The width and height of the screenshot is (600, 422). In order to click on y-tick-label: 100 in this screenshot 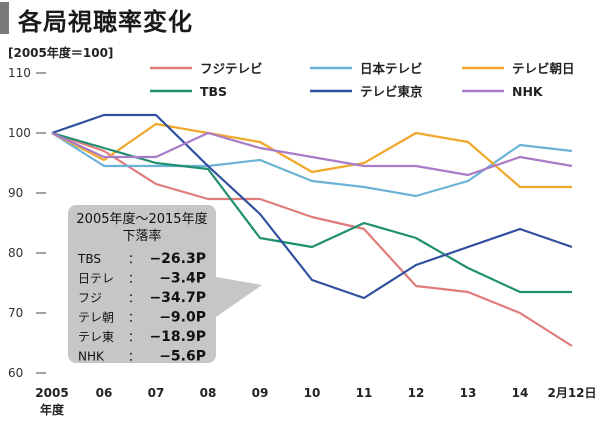, I will do `click(19, 133)`.